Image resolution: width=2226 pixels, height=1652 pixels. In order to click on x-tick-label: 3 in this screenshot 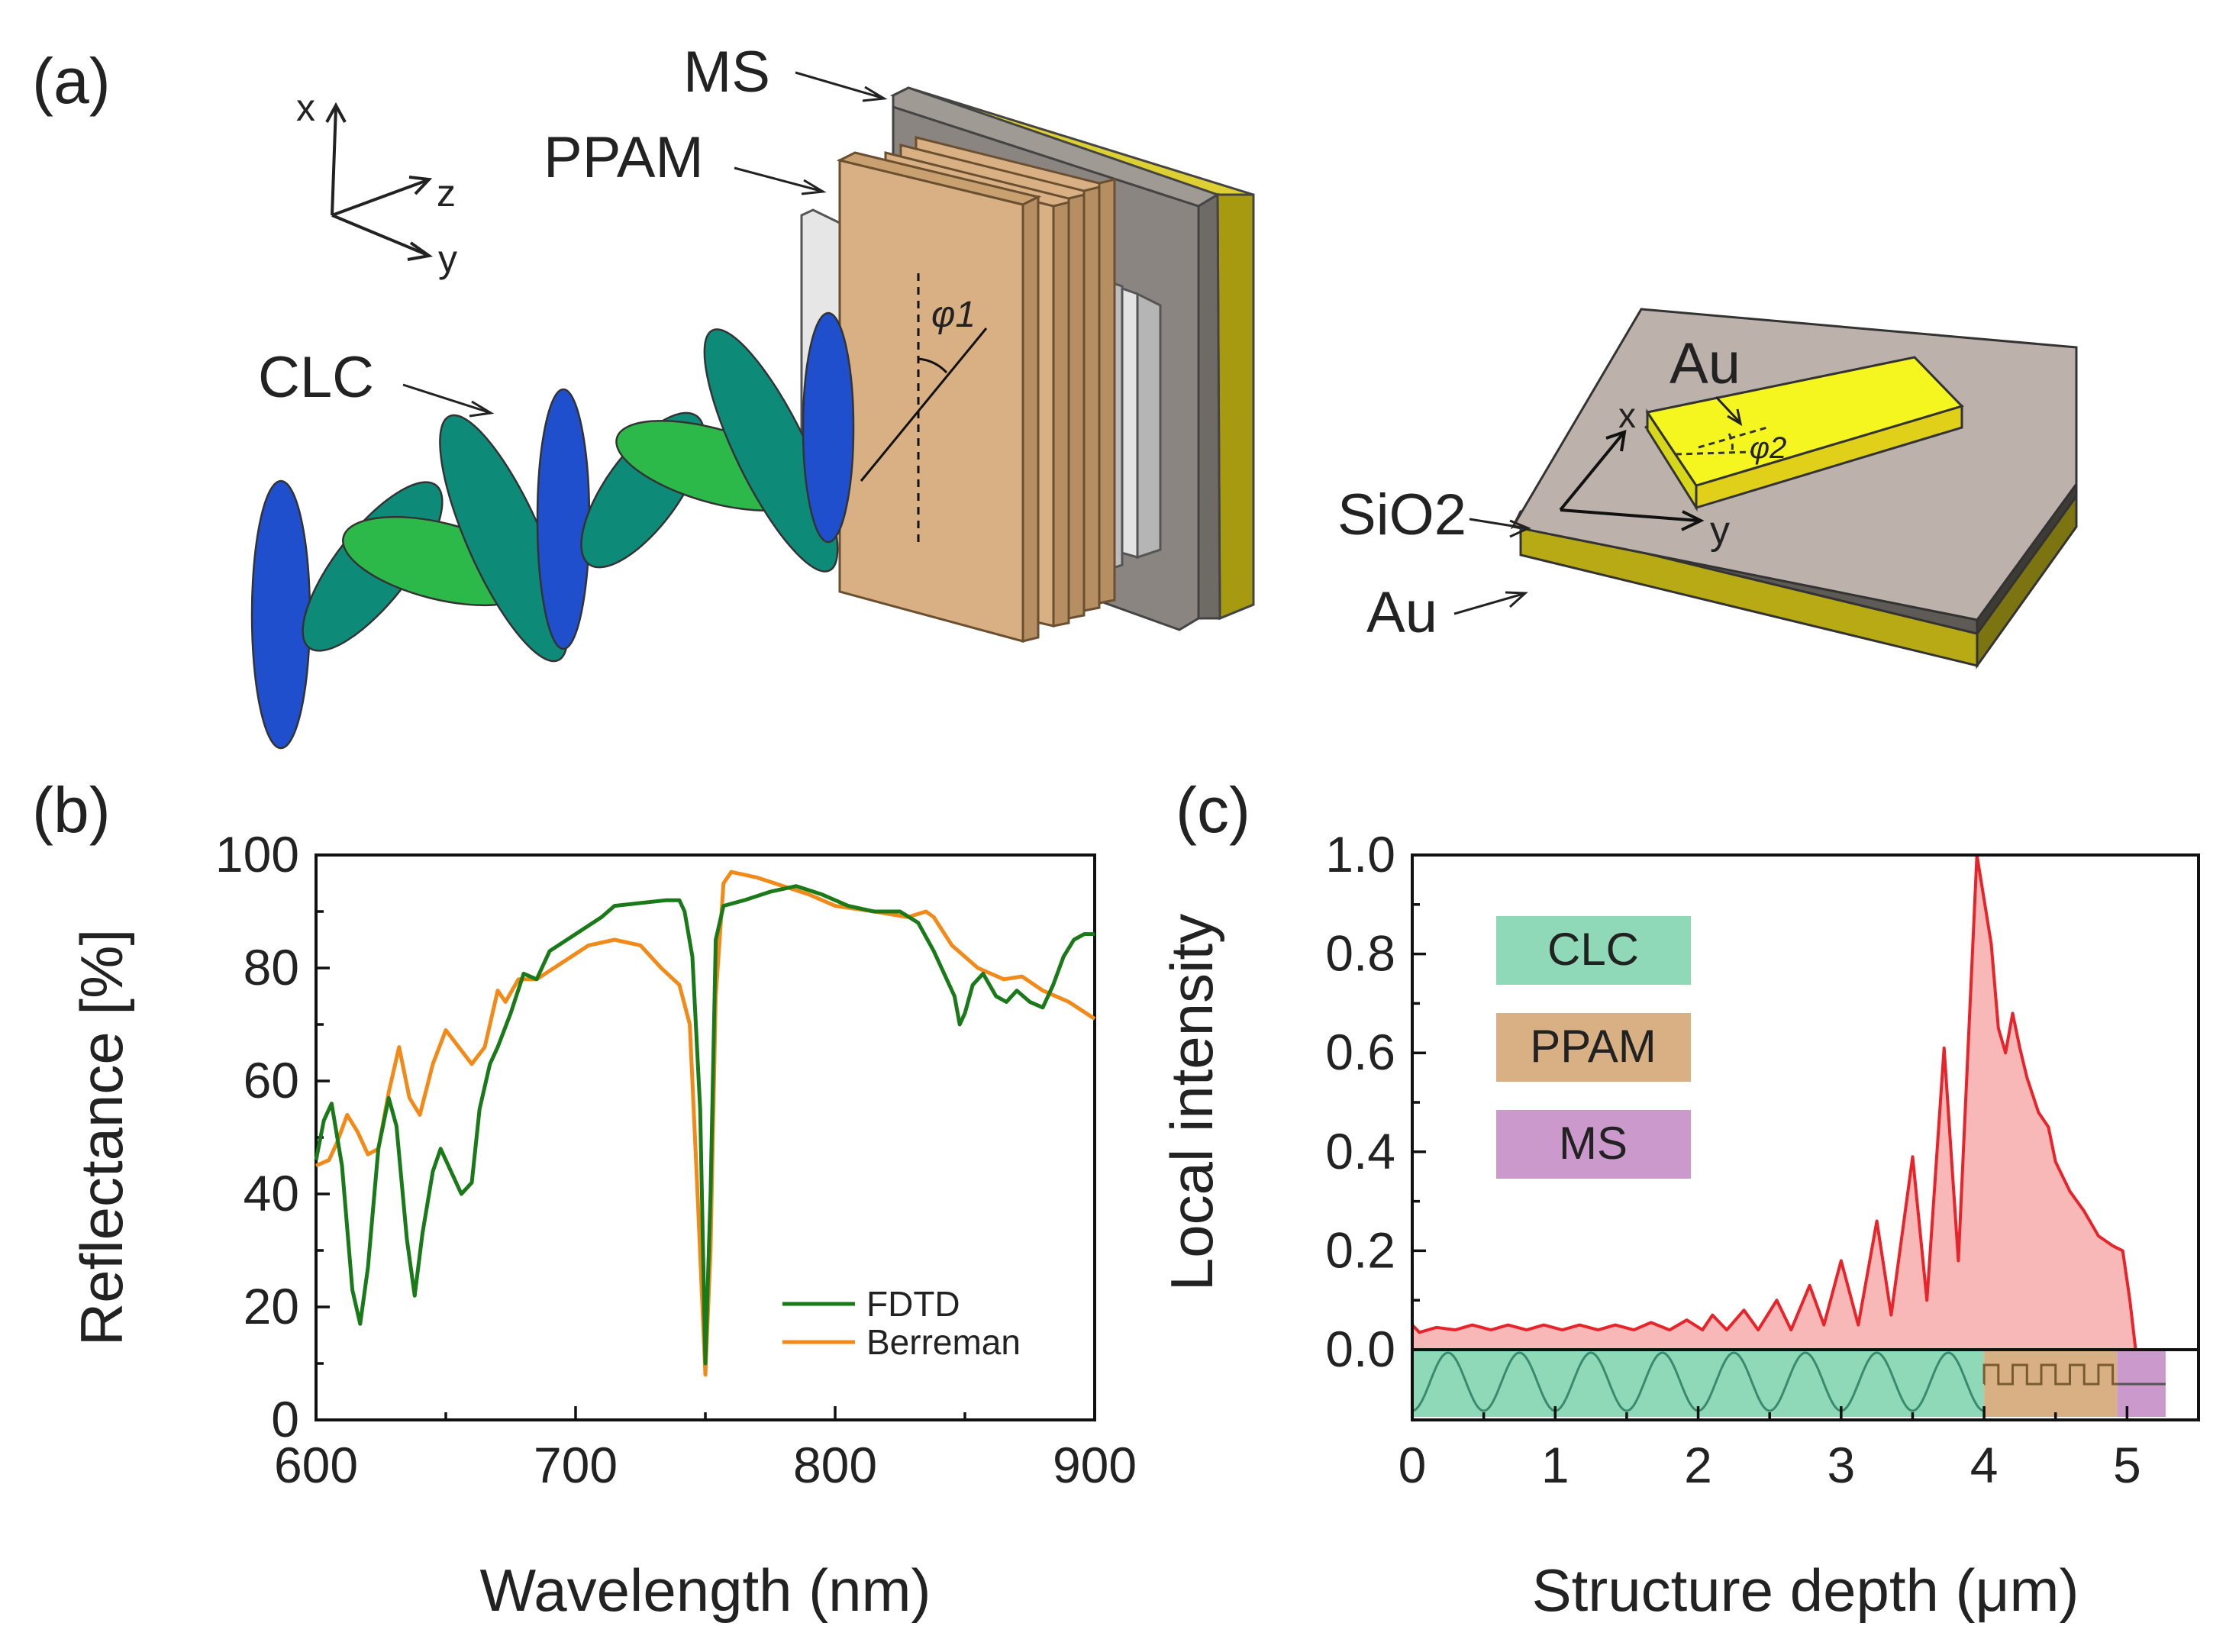, I will do `click(1841, 1465)`.